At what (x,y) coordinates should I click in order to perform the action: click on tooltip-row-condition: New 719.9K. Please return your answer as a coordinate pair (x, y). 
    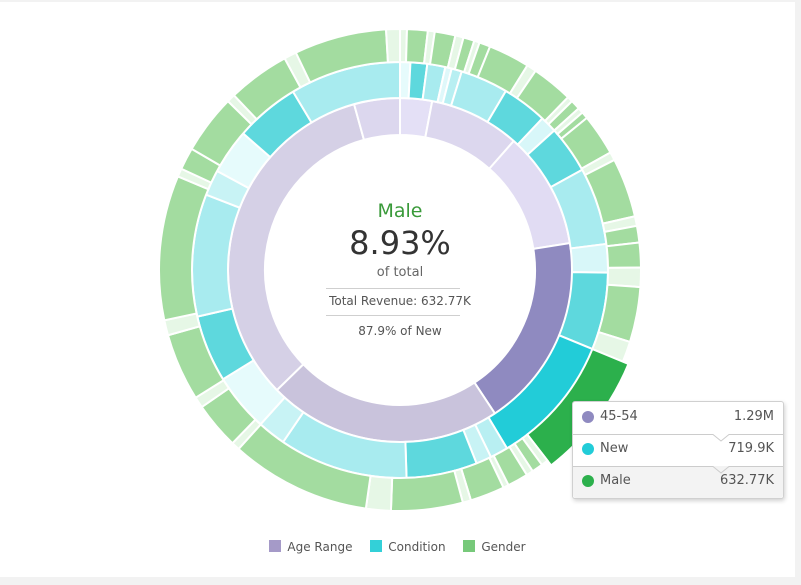
    Looking at the image, I should click on (678, 450).